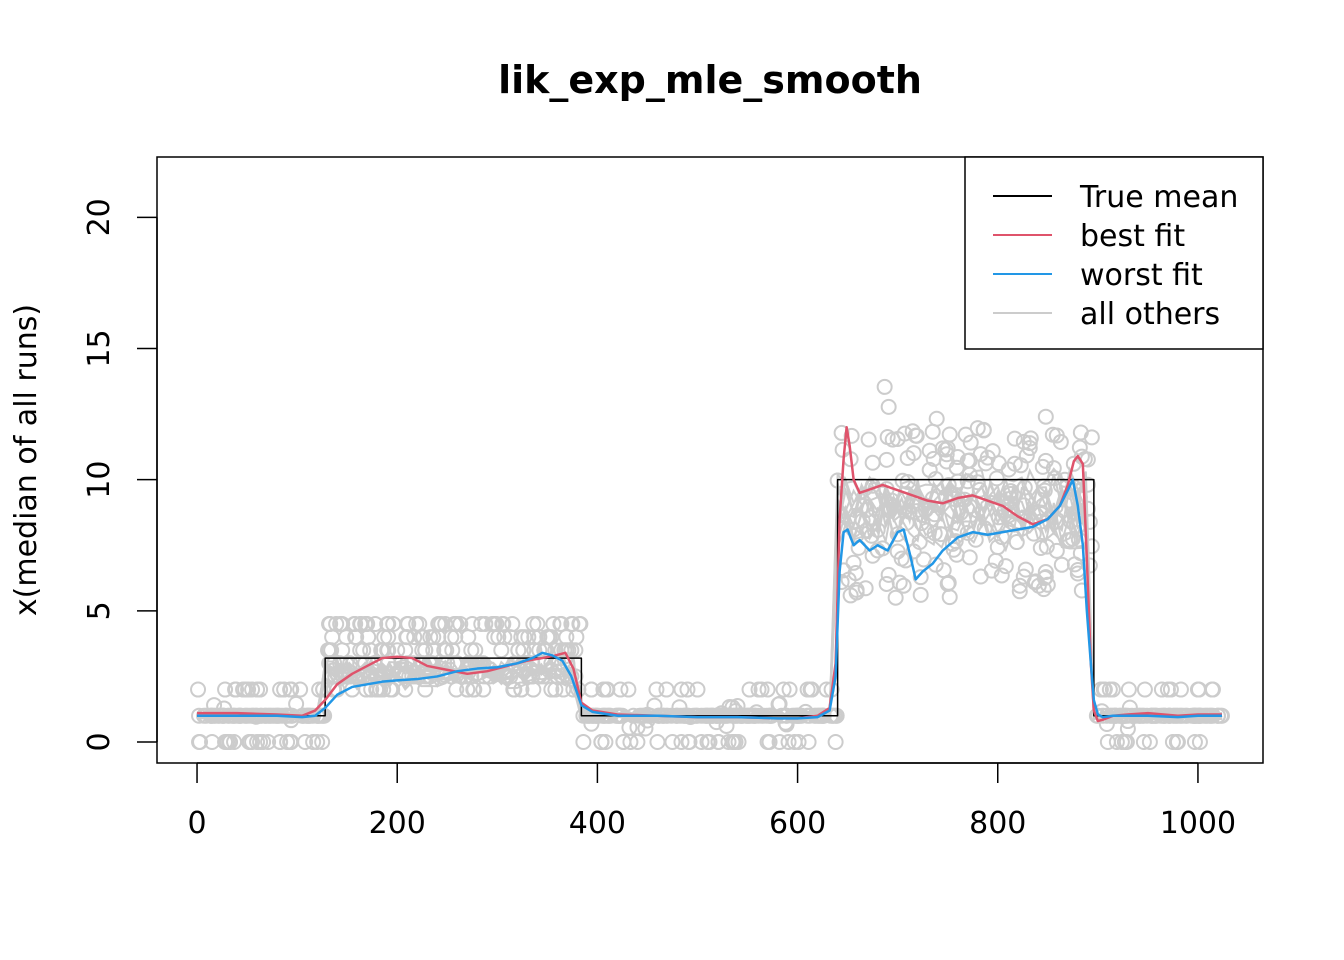 This screenshot has width=1344, height=960. I want to click on chart-title: lik_exp_mle_smooth, so click(710, 80).